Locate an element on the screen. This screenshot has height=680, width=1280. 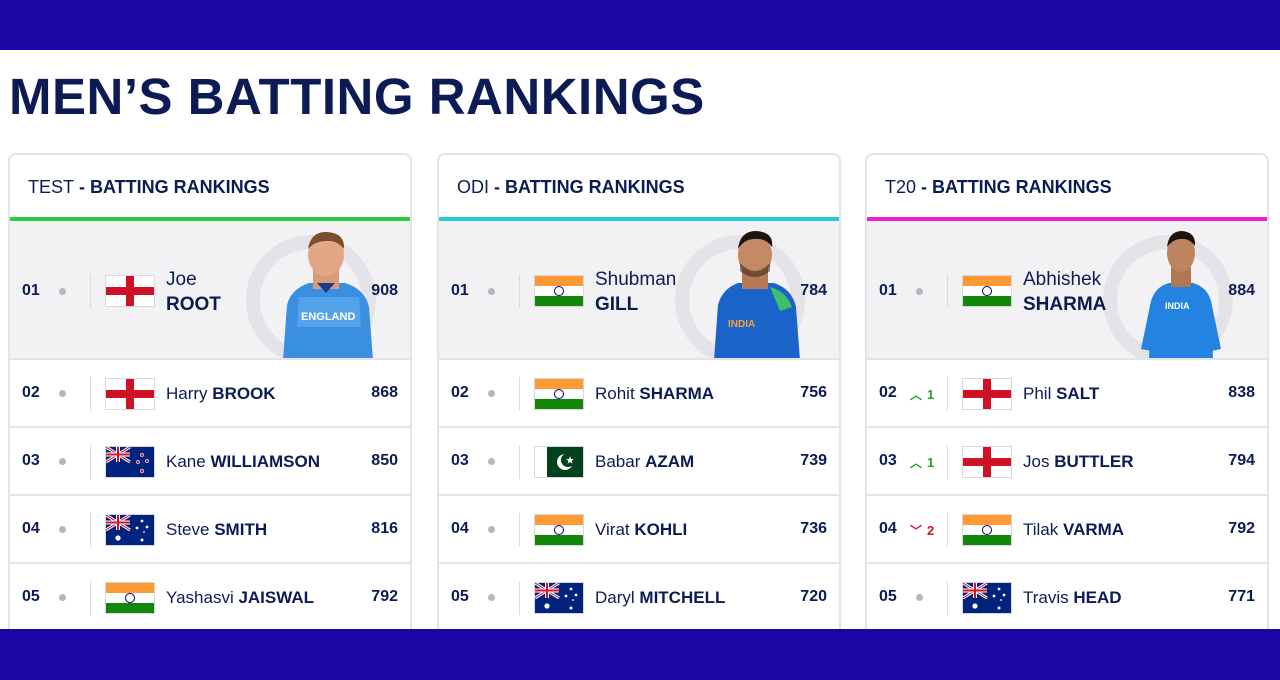
last-name: SALT is located at coordinates (1078, 393).